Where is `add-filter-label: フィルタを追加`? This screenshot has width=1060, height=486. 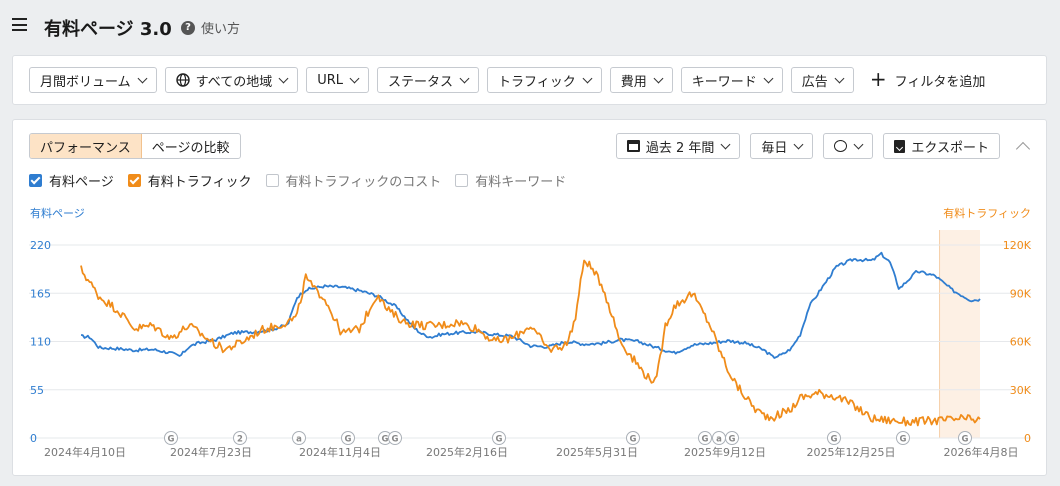
add-filter-label: フィルタを追加 is located at coordinates (940, 82).